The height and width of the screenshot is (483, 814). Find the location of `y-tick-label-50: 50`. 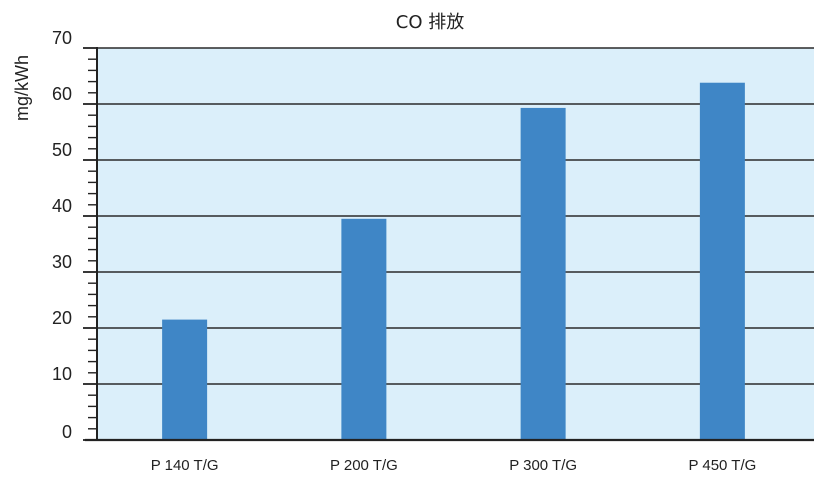

y-tick-label-50: 50 is located at coordinates (62, 150).